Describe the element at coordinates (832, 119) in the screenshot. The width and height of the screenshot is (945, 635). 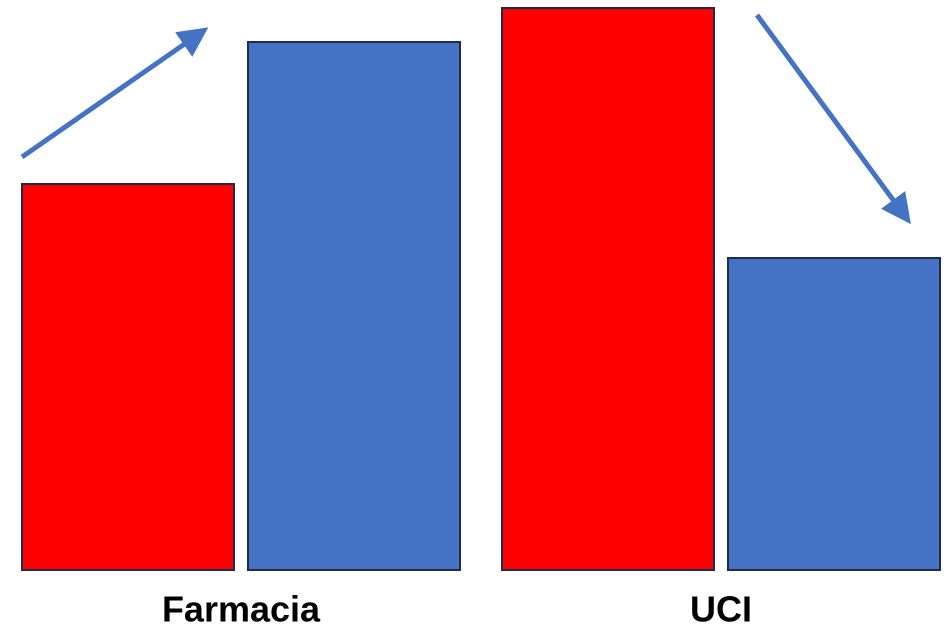
I see `trend-arrow-down` at that location.